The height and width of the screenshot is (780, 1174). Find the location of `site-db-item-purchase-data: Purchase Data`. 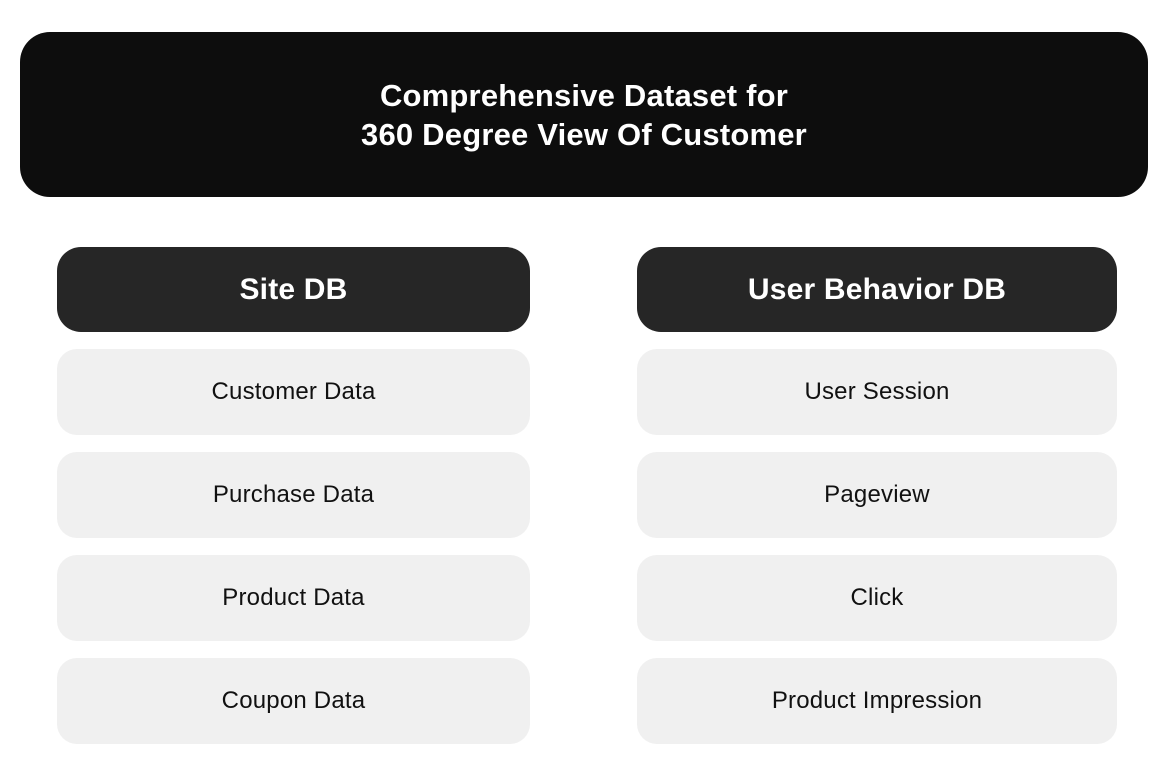

site-db-item-purchase-data: Purchase Data is located at coordinates (293, 495).